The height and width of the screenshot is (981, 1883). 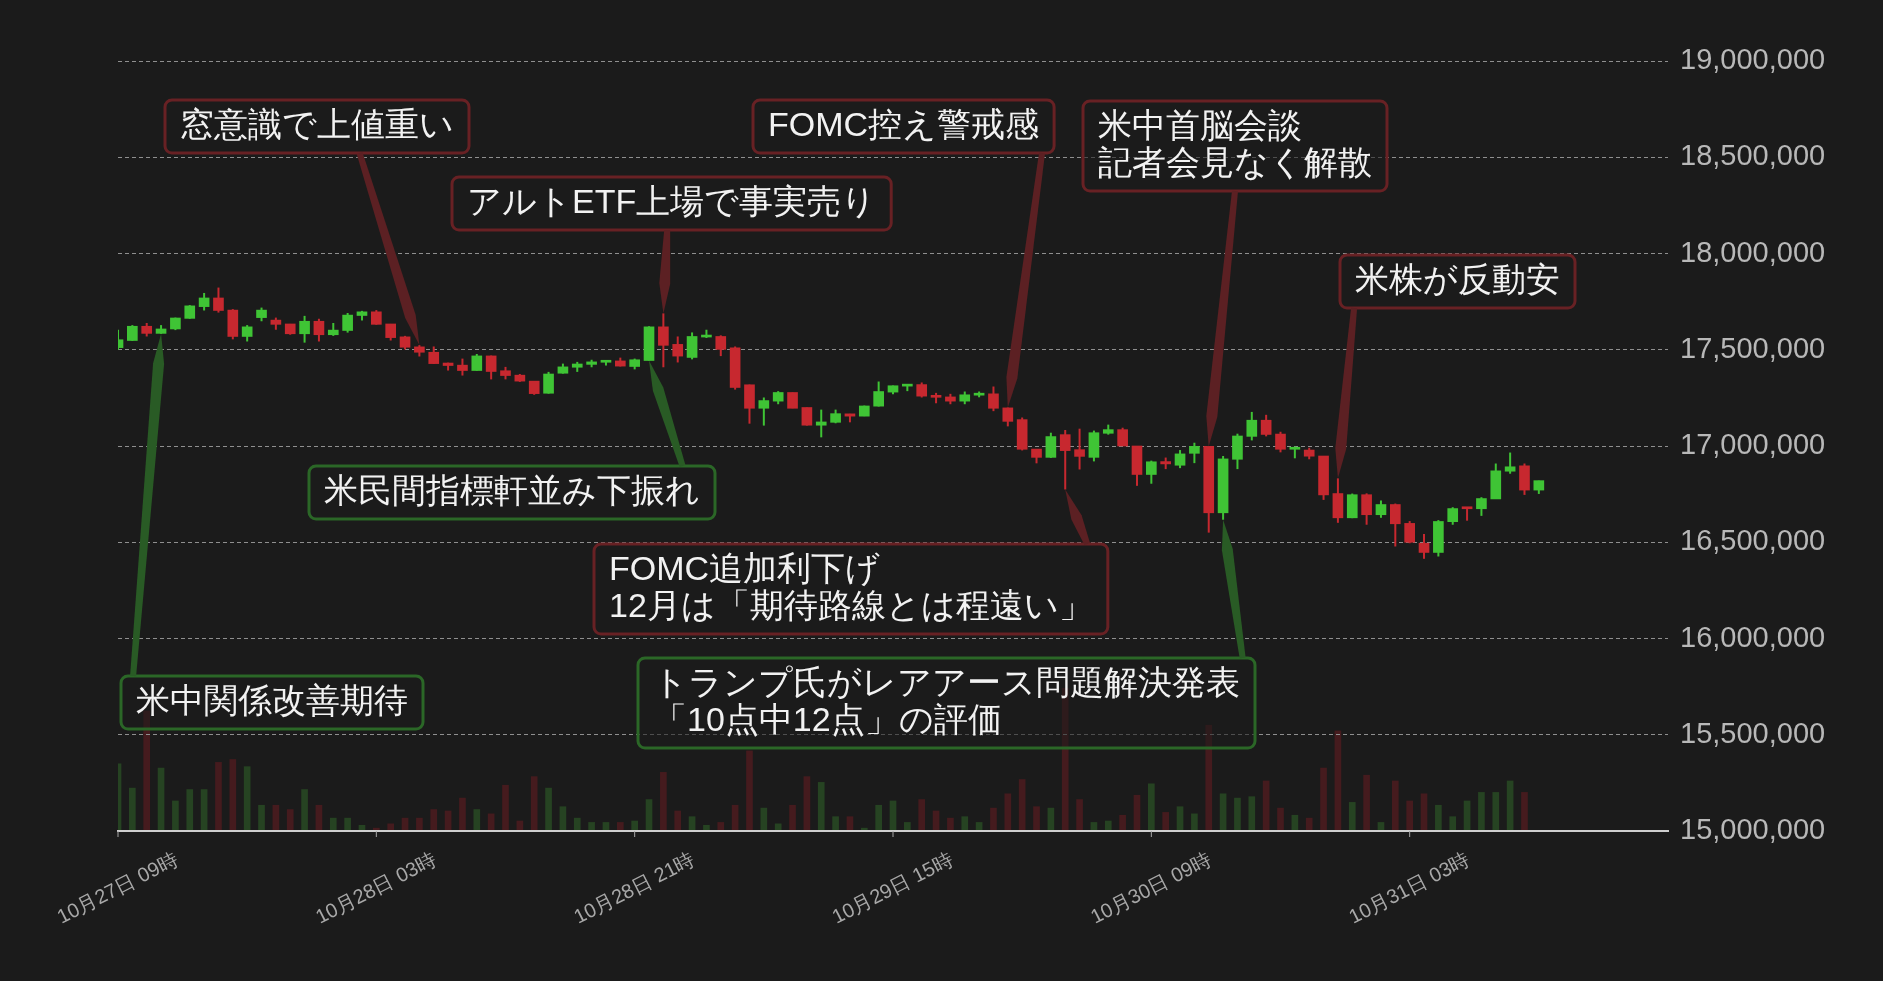 What do you see at coordinates (1753, 444) in the screenshot?
I see `y-tick-label: 17,000,000` at bounding box center [1753, 444].